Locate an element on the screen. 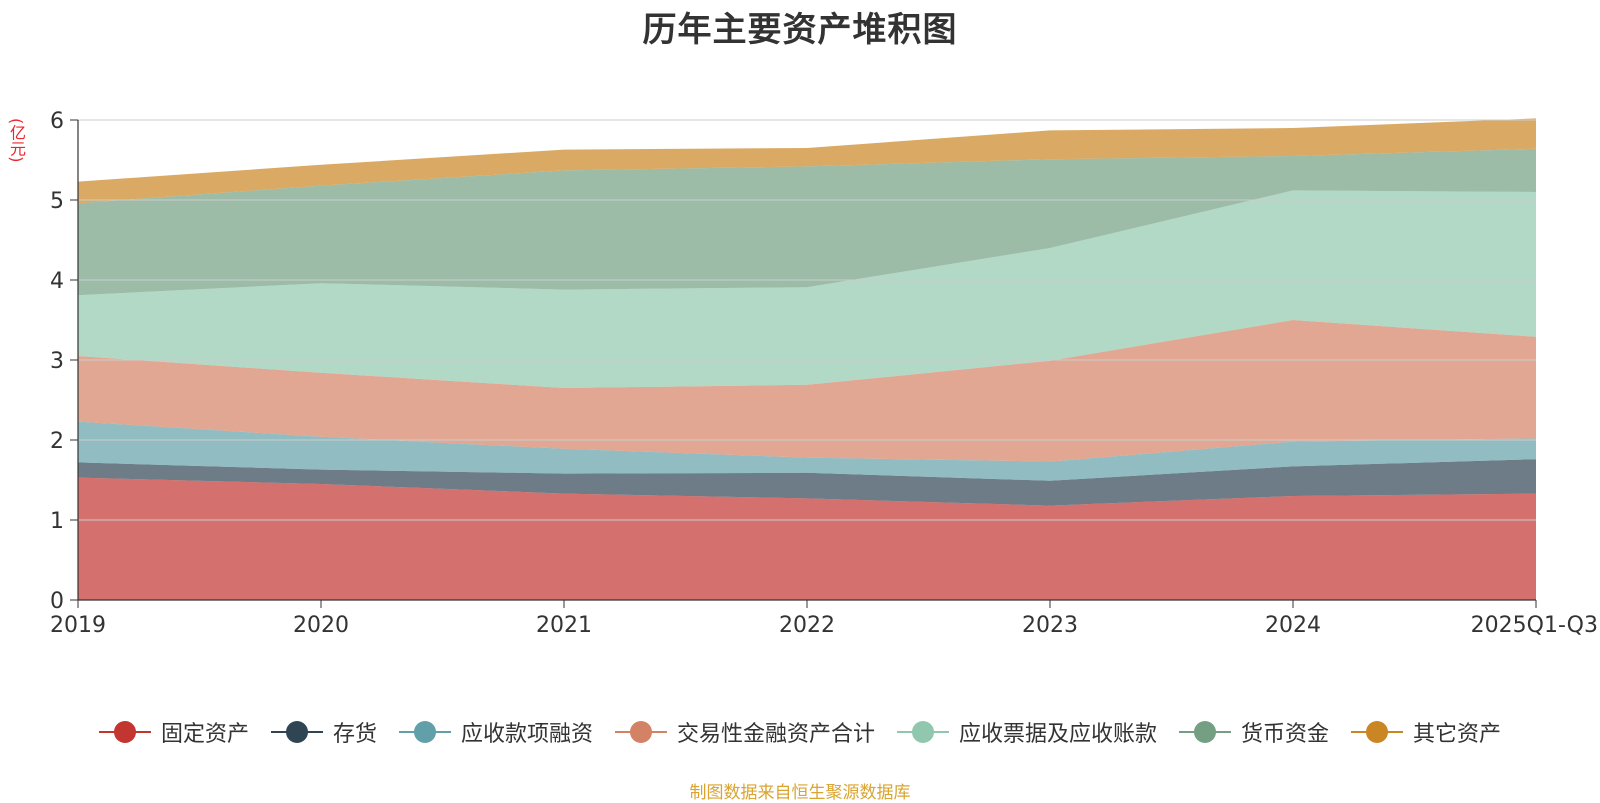 The height and width of the screenshot is (803, 1600). legend-item-2: 应收款项融资 is located at coordinates (495, 732).